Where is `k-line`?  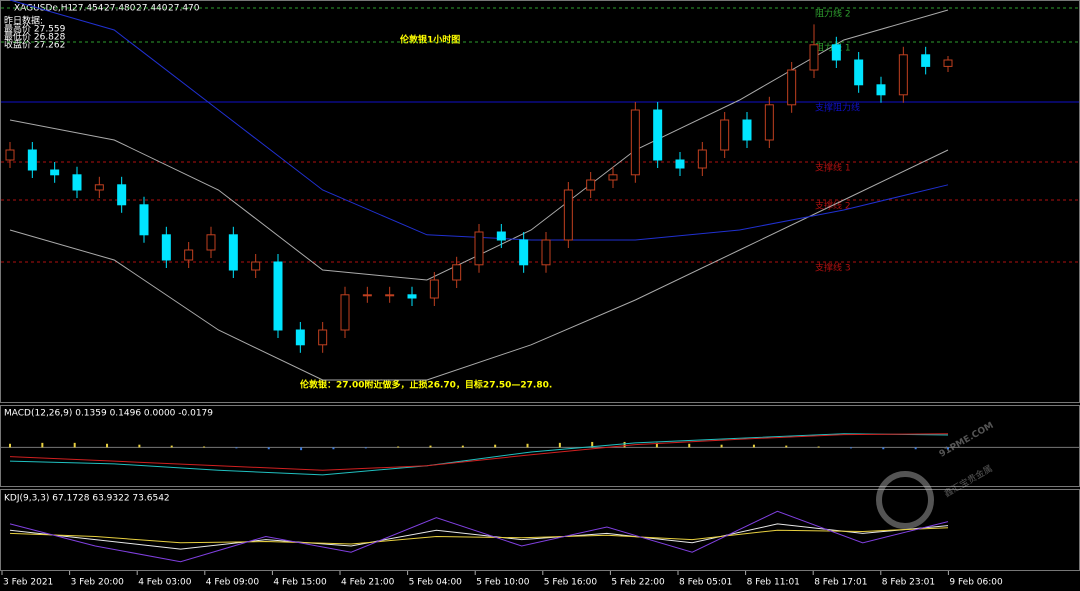 k-line is located at coordinates (479, 536).